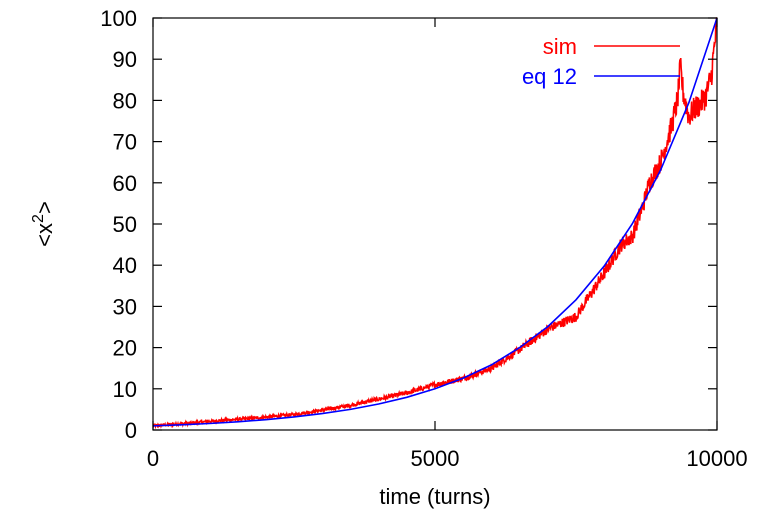 The height and width of the screenshot is (519, 764). Describe the element at coordinates (716, 458) in the screenshot. I see `x-tick-label: 10000` at that location.